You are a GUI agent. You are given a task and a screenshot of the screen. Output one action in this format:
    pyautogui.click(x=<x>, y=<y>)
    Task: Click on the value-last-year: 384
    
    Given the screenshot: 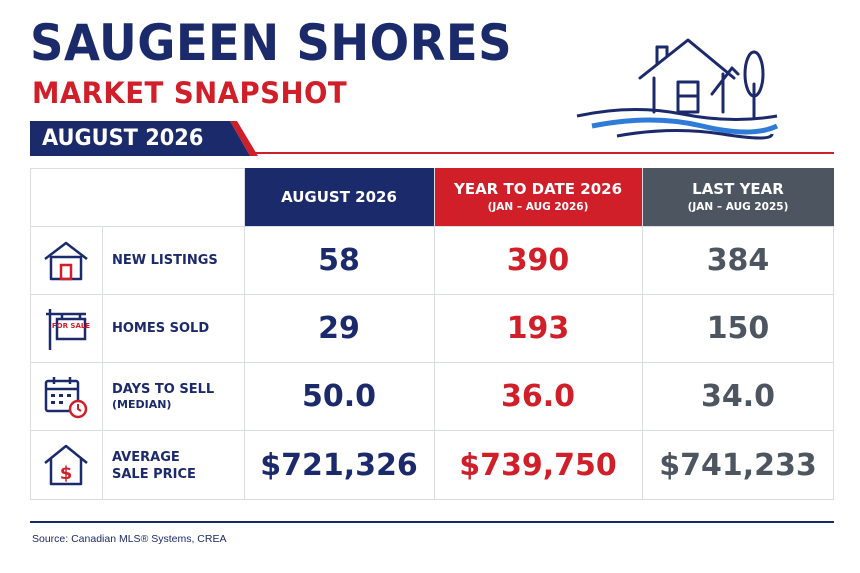 What is the action you would take?
    pyautogui.click(x=738, y=260)
    